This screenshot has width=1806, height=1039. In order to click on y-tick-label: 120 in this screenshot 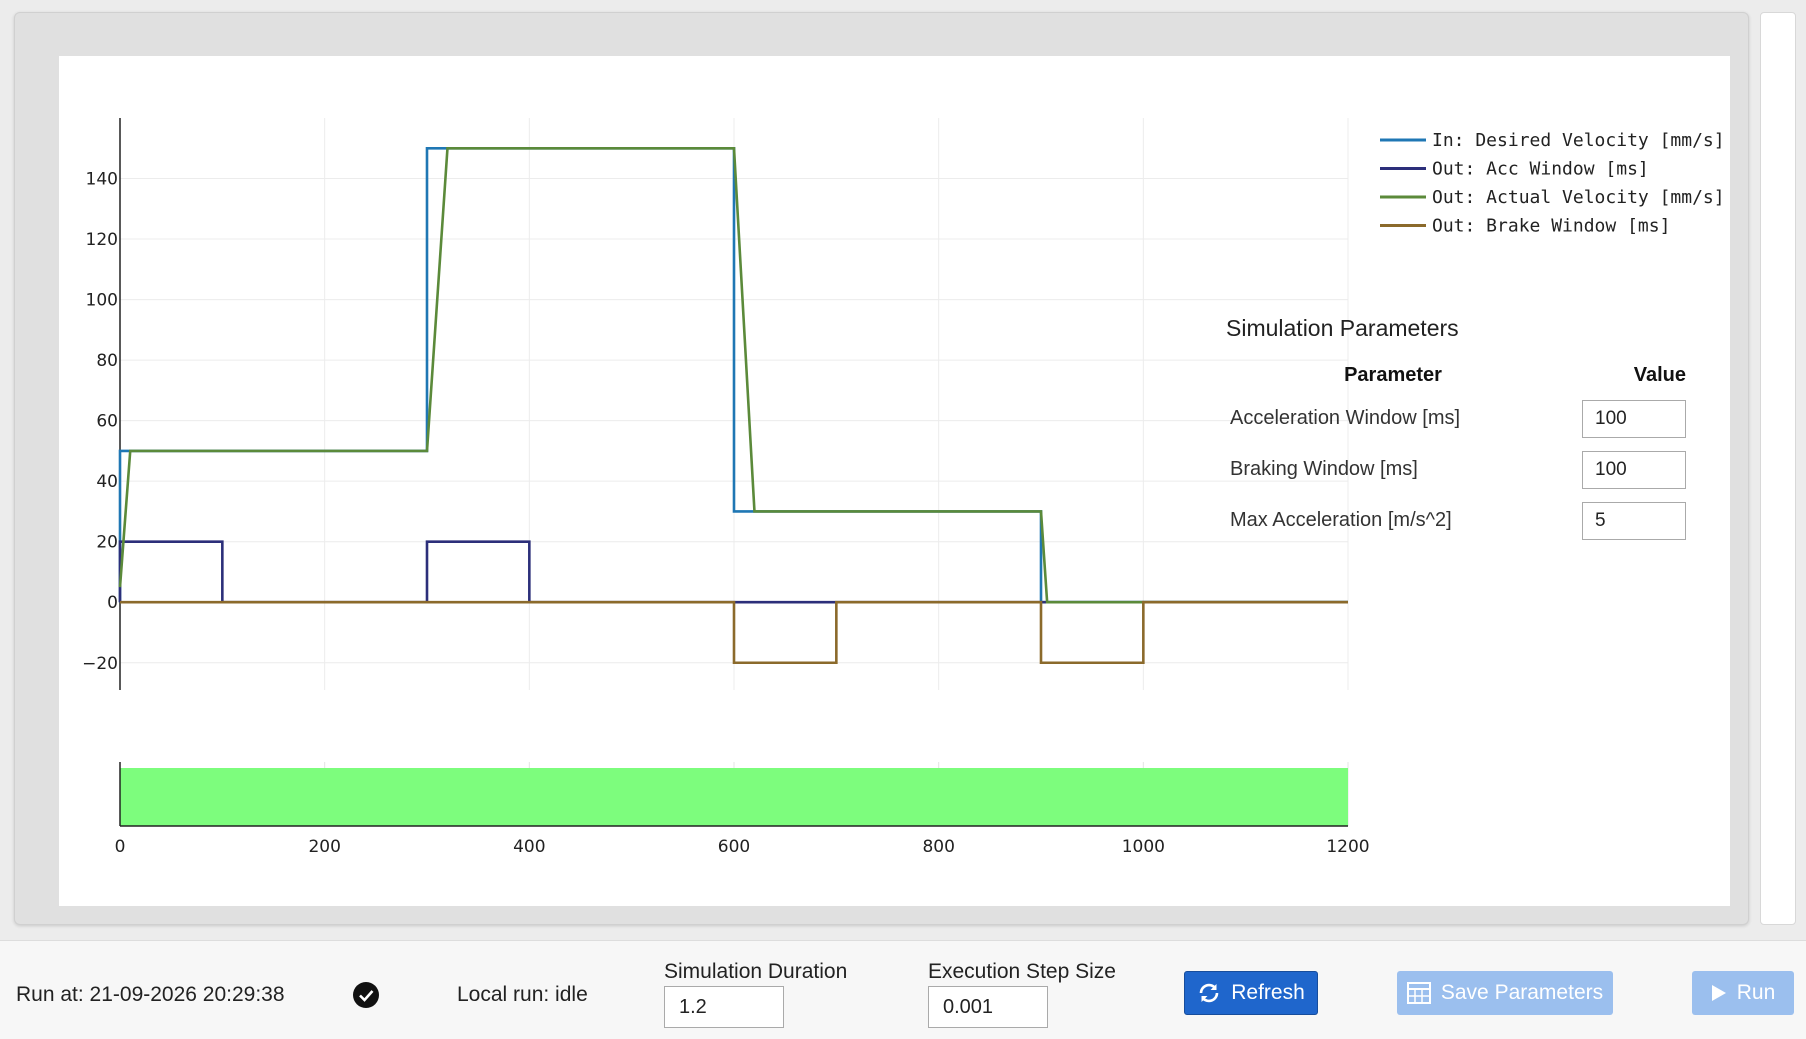, I will do `click(102, 240)`.